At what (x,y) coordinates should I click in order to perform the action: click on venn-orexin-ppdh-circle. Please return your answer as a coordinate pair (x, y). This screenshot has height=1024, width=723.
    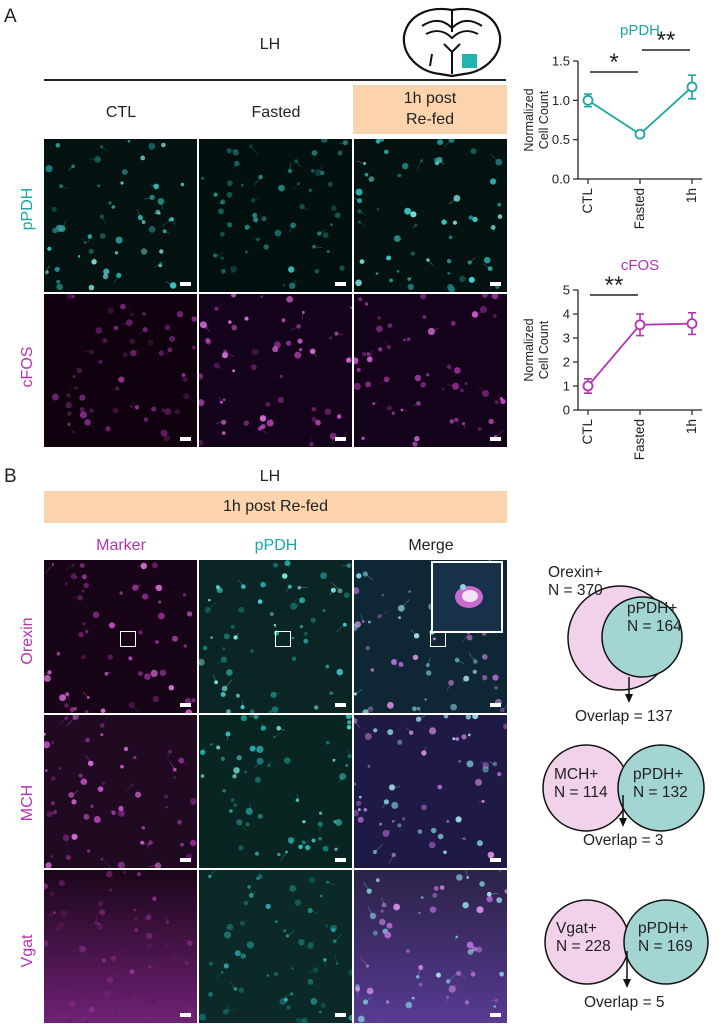
    Looking at the image, I should click on (642, 637).